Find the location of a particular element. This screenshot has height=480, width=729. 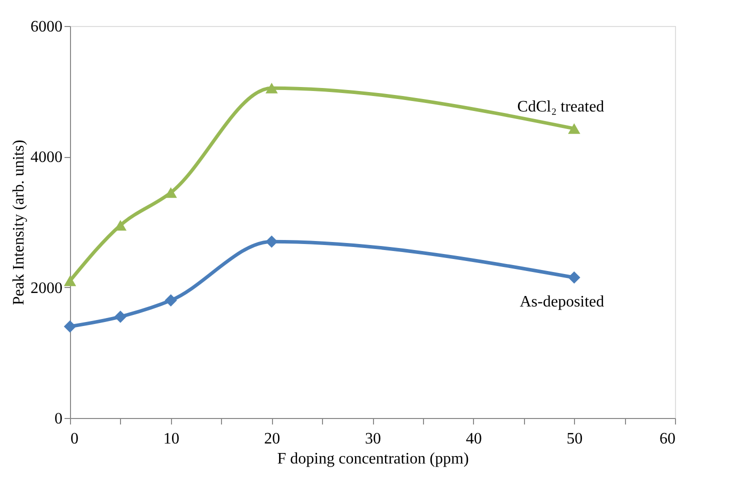

y-tick-label: 4000 is located at coordinates (46, 157).